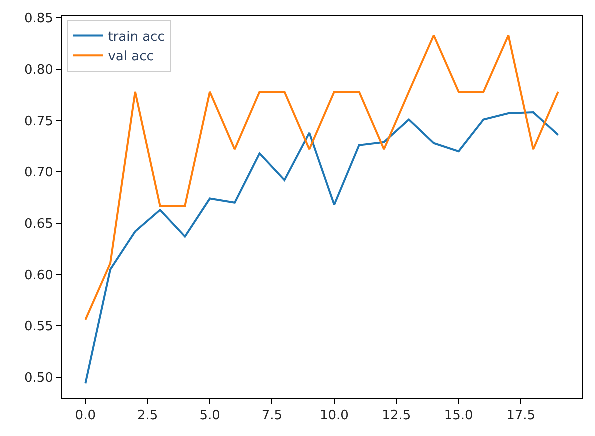  What do you see at coordinates (334, 416) in the screenshot?
I see `x-tick-label: 10.0` at bounding box center [334, 416].